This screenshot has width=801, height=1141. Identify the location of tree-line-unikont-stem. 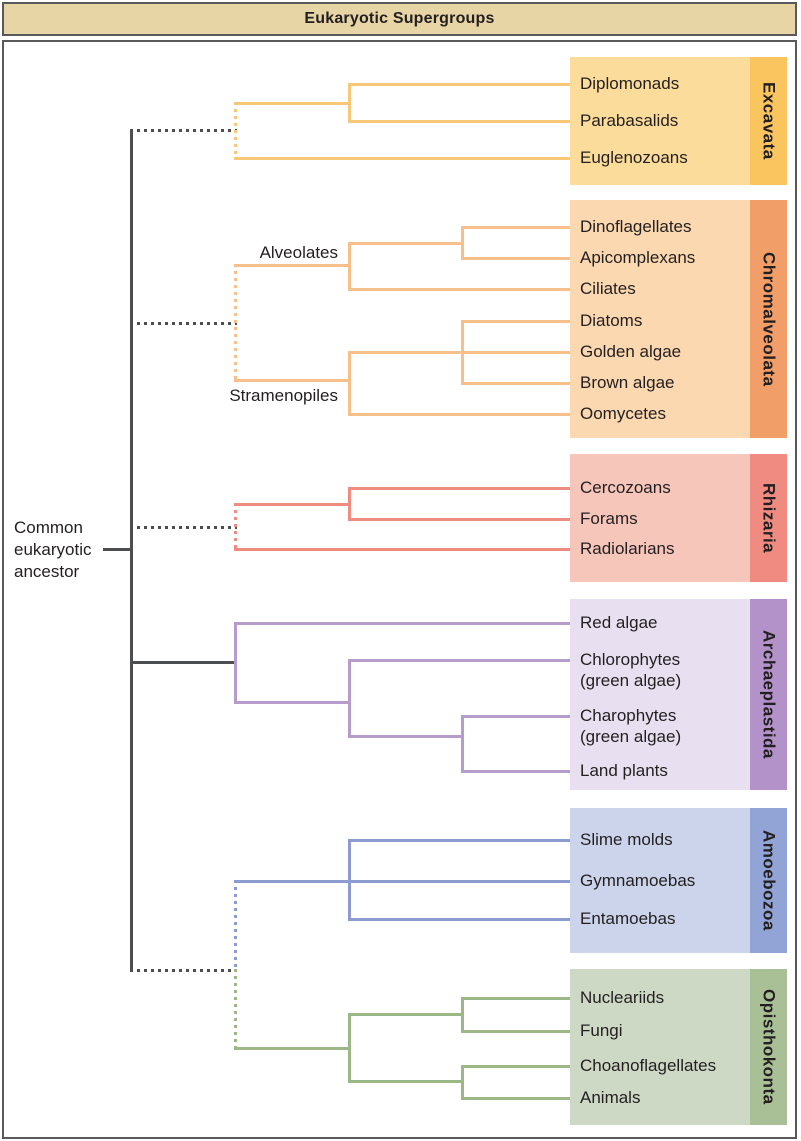
(183, 970).